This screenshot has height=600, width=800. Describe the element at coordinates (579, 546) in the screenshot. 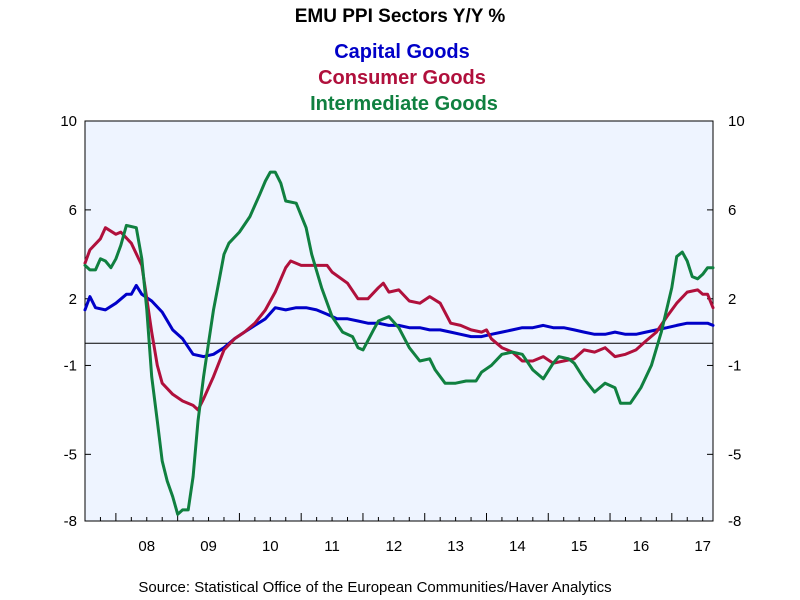

I see `x-tick-label: 15` at that location.